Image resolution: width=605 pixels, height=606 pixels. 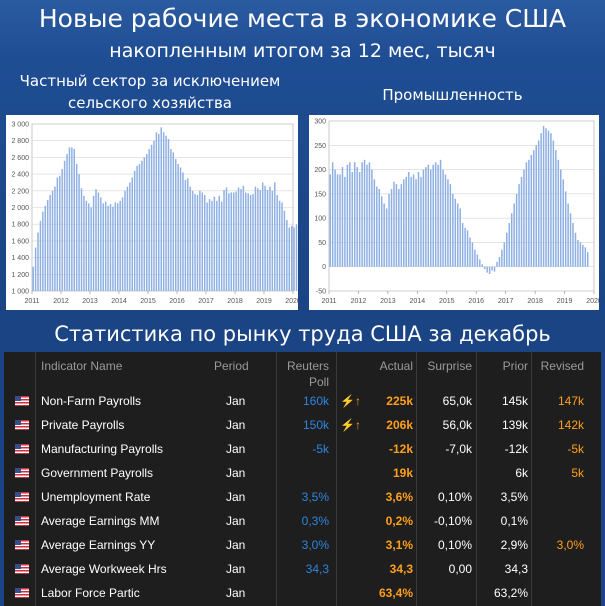 What do you see at coordinates (454, 497) in the screenshot?
I see `surprise-cell: 0,10%` at bounding box center [454, 497].